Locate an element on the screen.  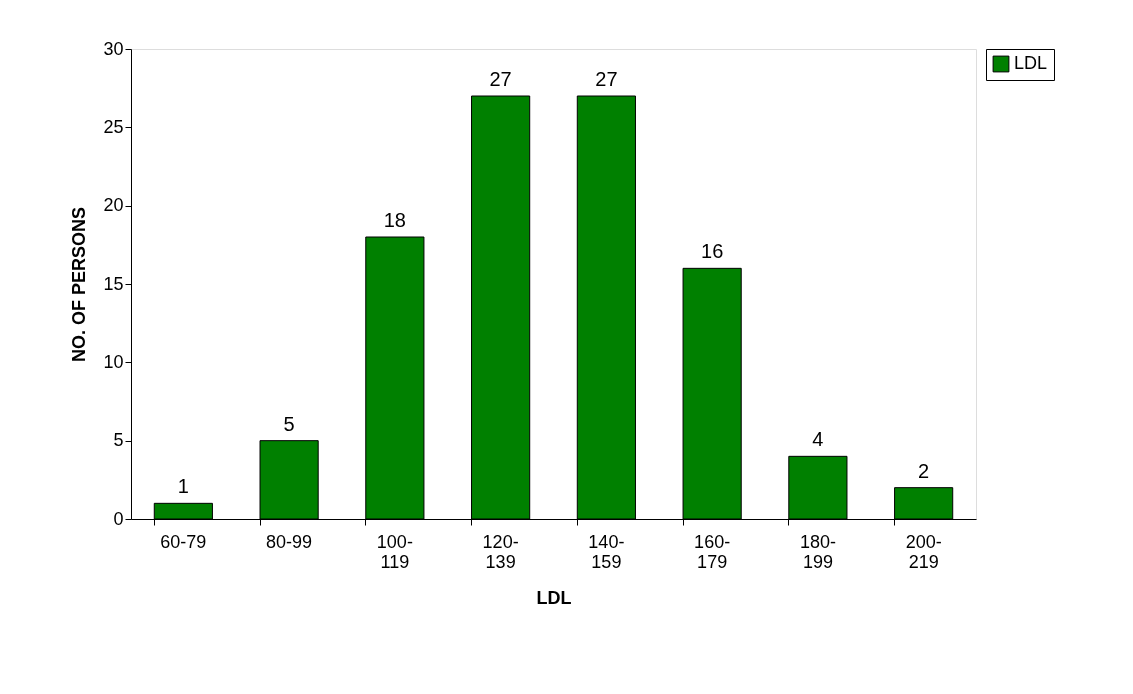
x-tick-label: 60-79 is located at coordinates (183, 541).